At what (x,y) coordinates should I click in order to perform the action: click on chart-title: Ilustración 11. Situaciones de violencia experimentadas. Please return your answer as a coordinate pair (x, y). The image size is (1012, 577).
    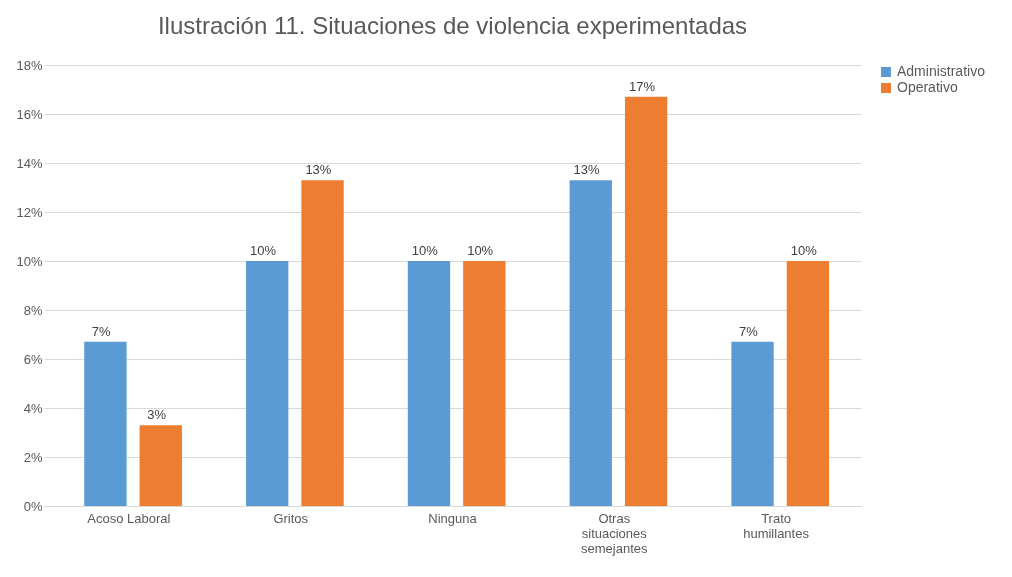
    Looking at the image, I should click on (452, 25).